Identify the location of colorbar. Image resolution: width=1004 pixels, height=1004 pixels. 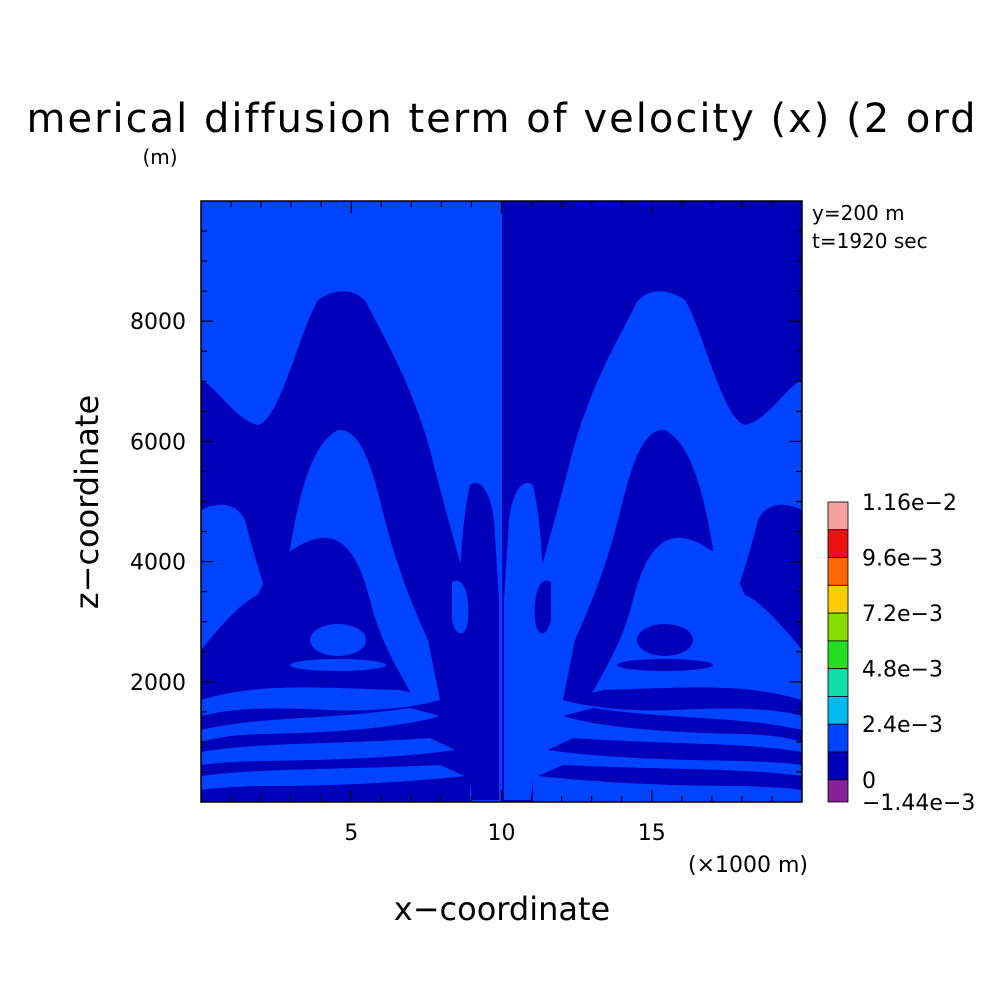
(838, 652).